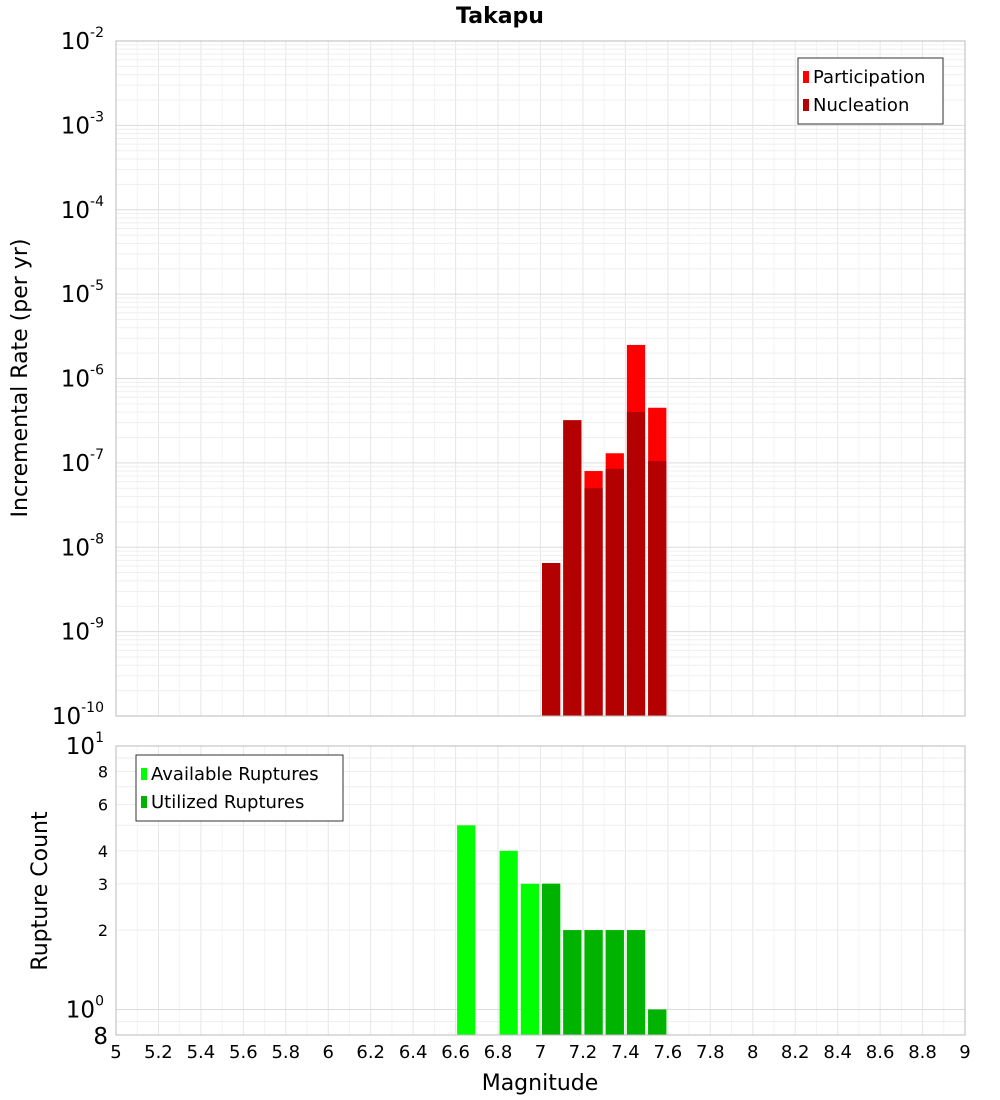  Describe the element at coordinates (285, 1052) in the screenshot. I see `x-tick-label: 5.8` at that location.